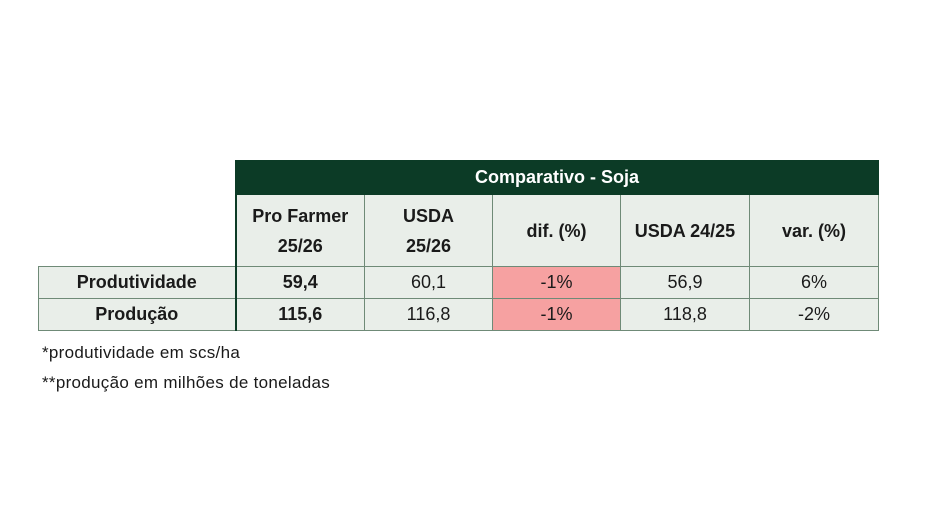 Image resolution: width=940 pixels, height=530 pixels. What do you see at coordinates (299, 230) in the screenshot?
I see `header-pro-farmer: Pro Farmer 25/26` at bounding box center [299, 230].